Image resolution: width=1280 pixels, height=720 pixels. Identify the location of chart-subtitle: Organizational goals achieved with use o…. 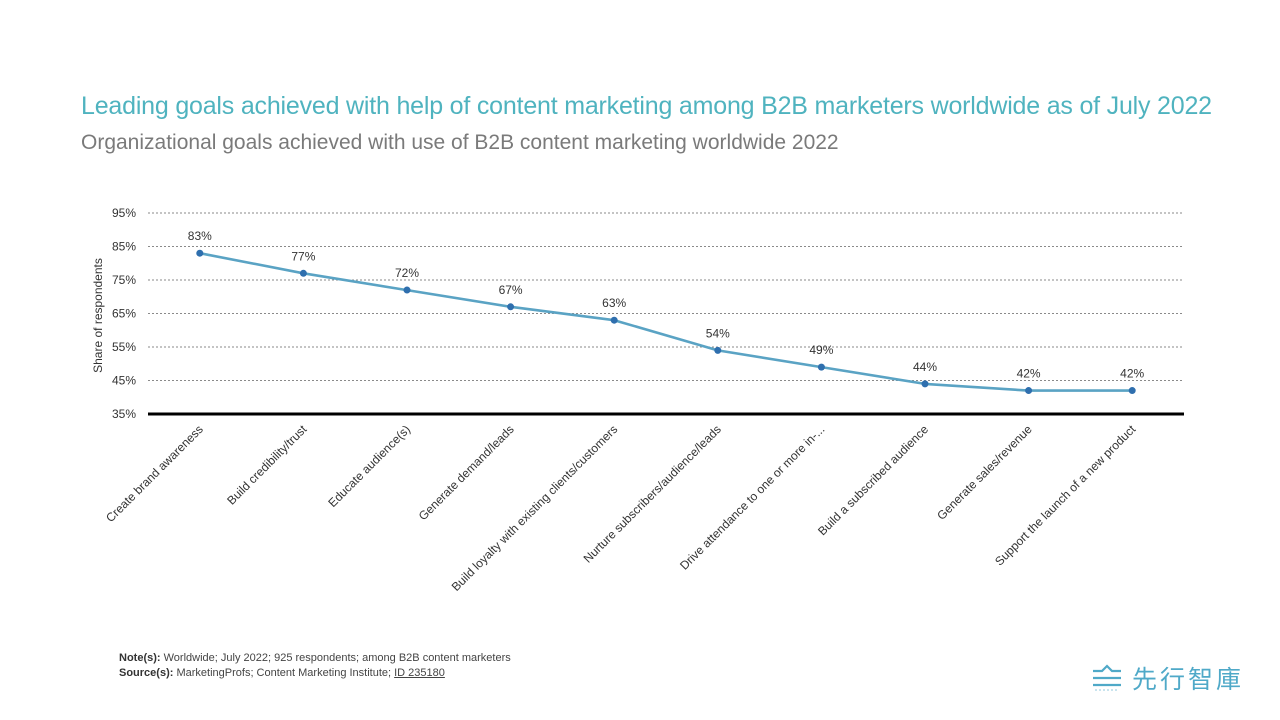
(460, 142).